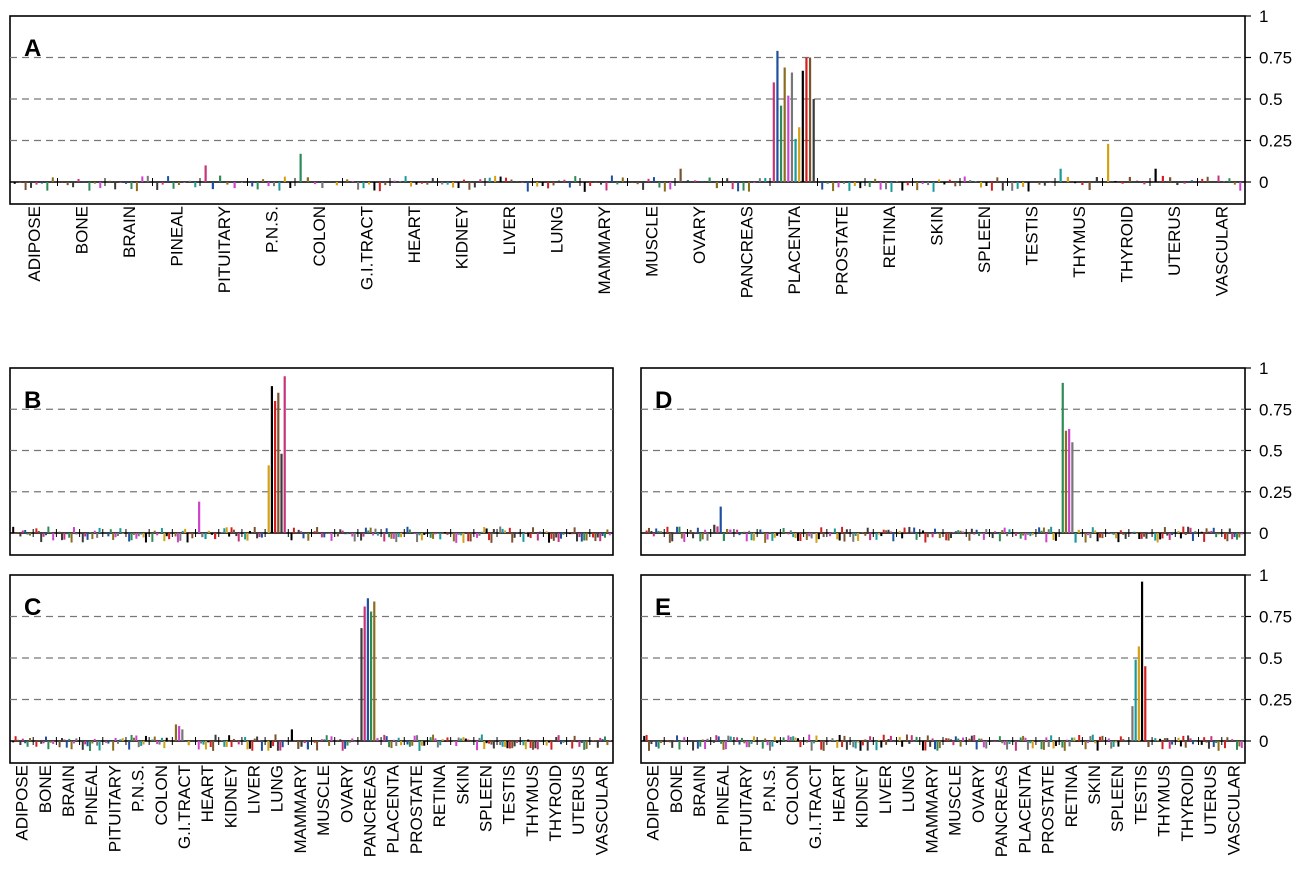 This screenshot has width=1314, height=890. What do you see at coordinates (663, 400) in the screenshot?
I see `panel-letter: D` at bounding box center [663, 400].